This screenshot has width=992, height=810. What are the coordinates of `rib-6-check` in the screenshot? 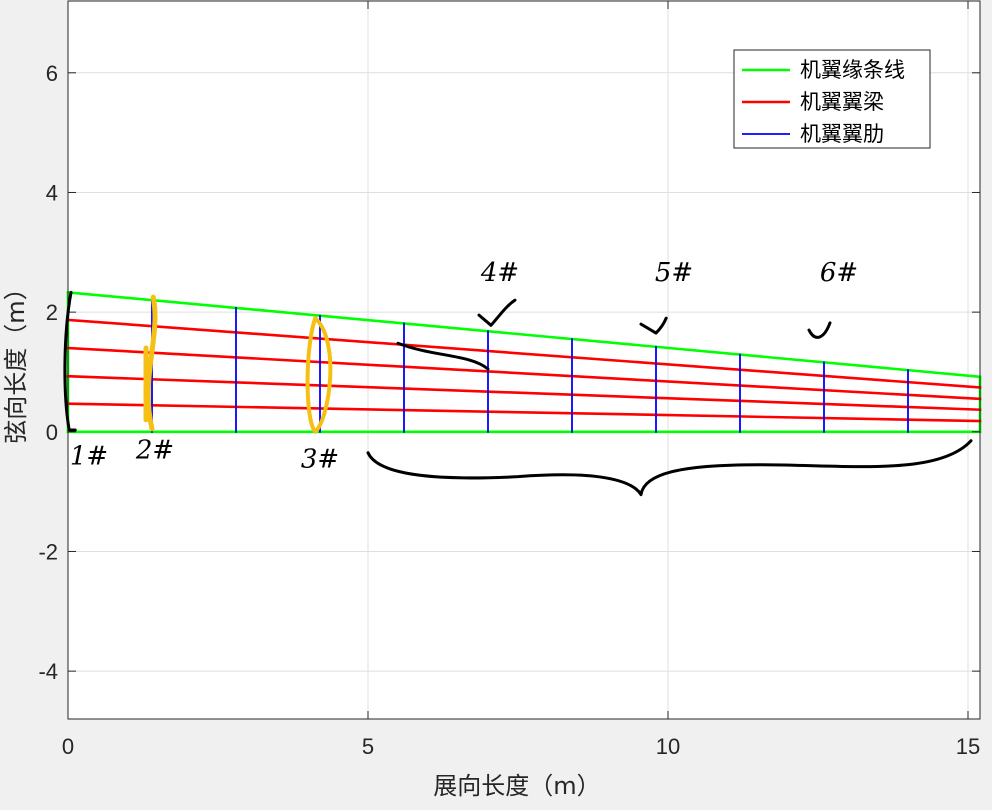 It's located at (819, 330).